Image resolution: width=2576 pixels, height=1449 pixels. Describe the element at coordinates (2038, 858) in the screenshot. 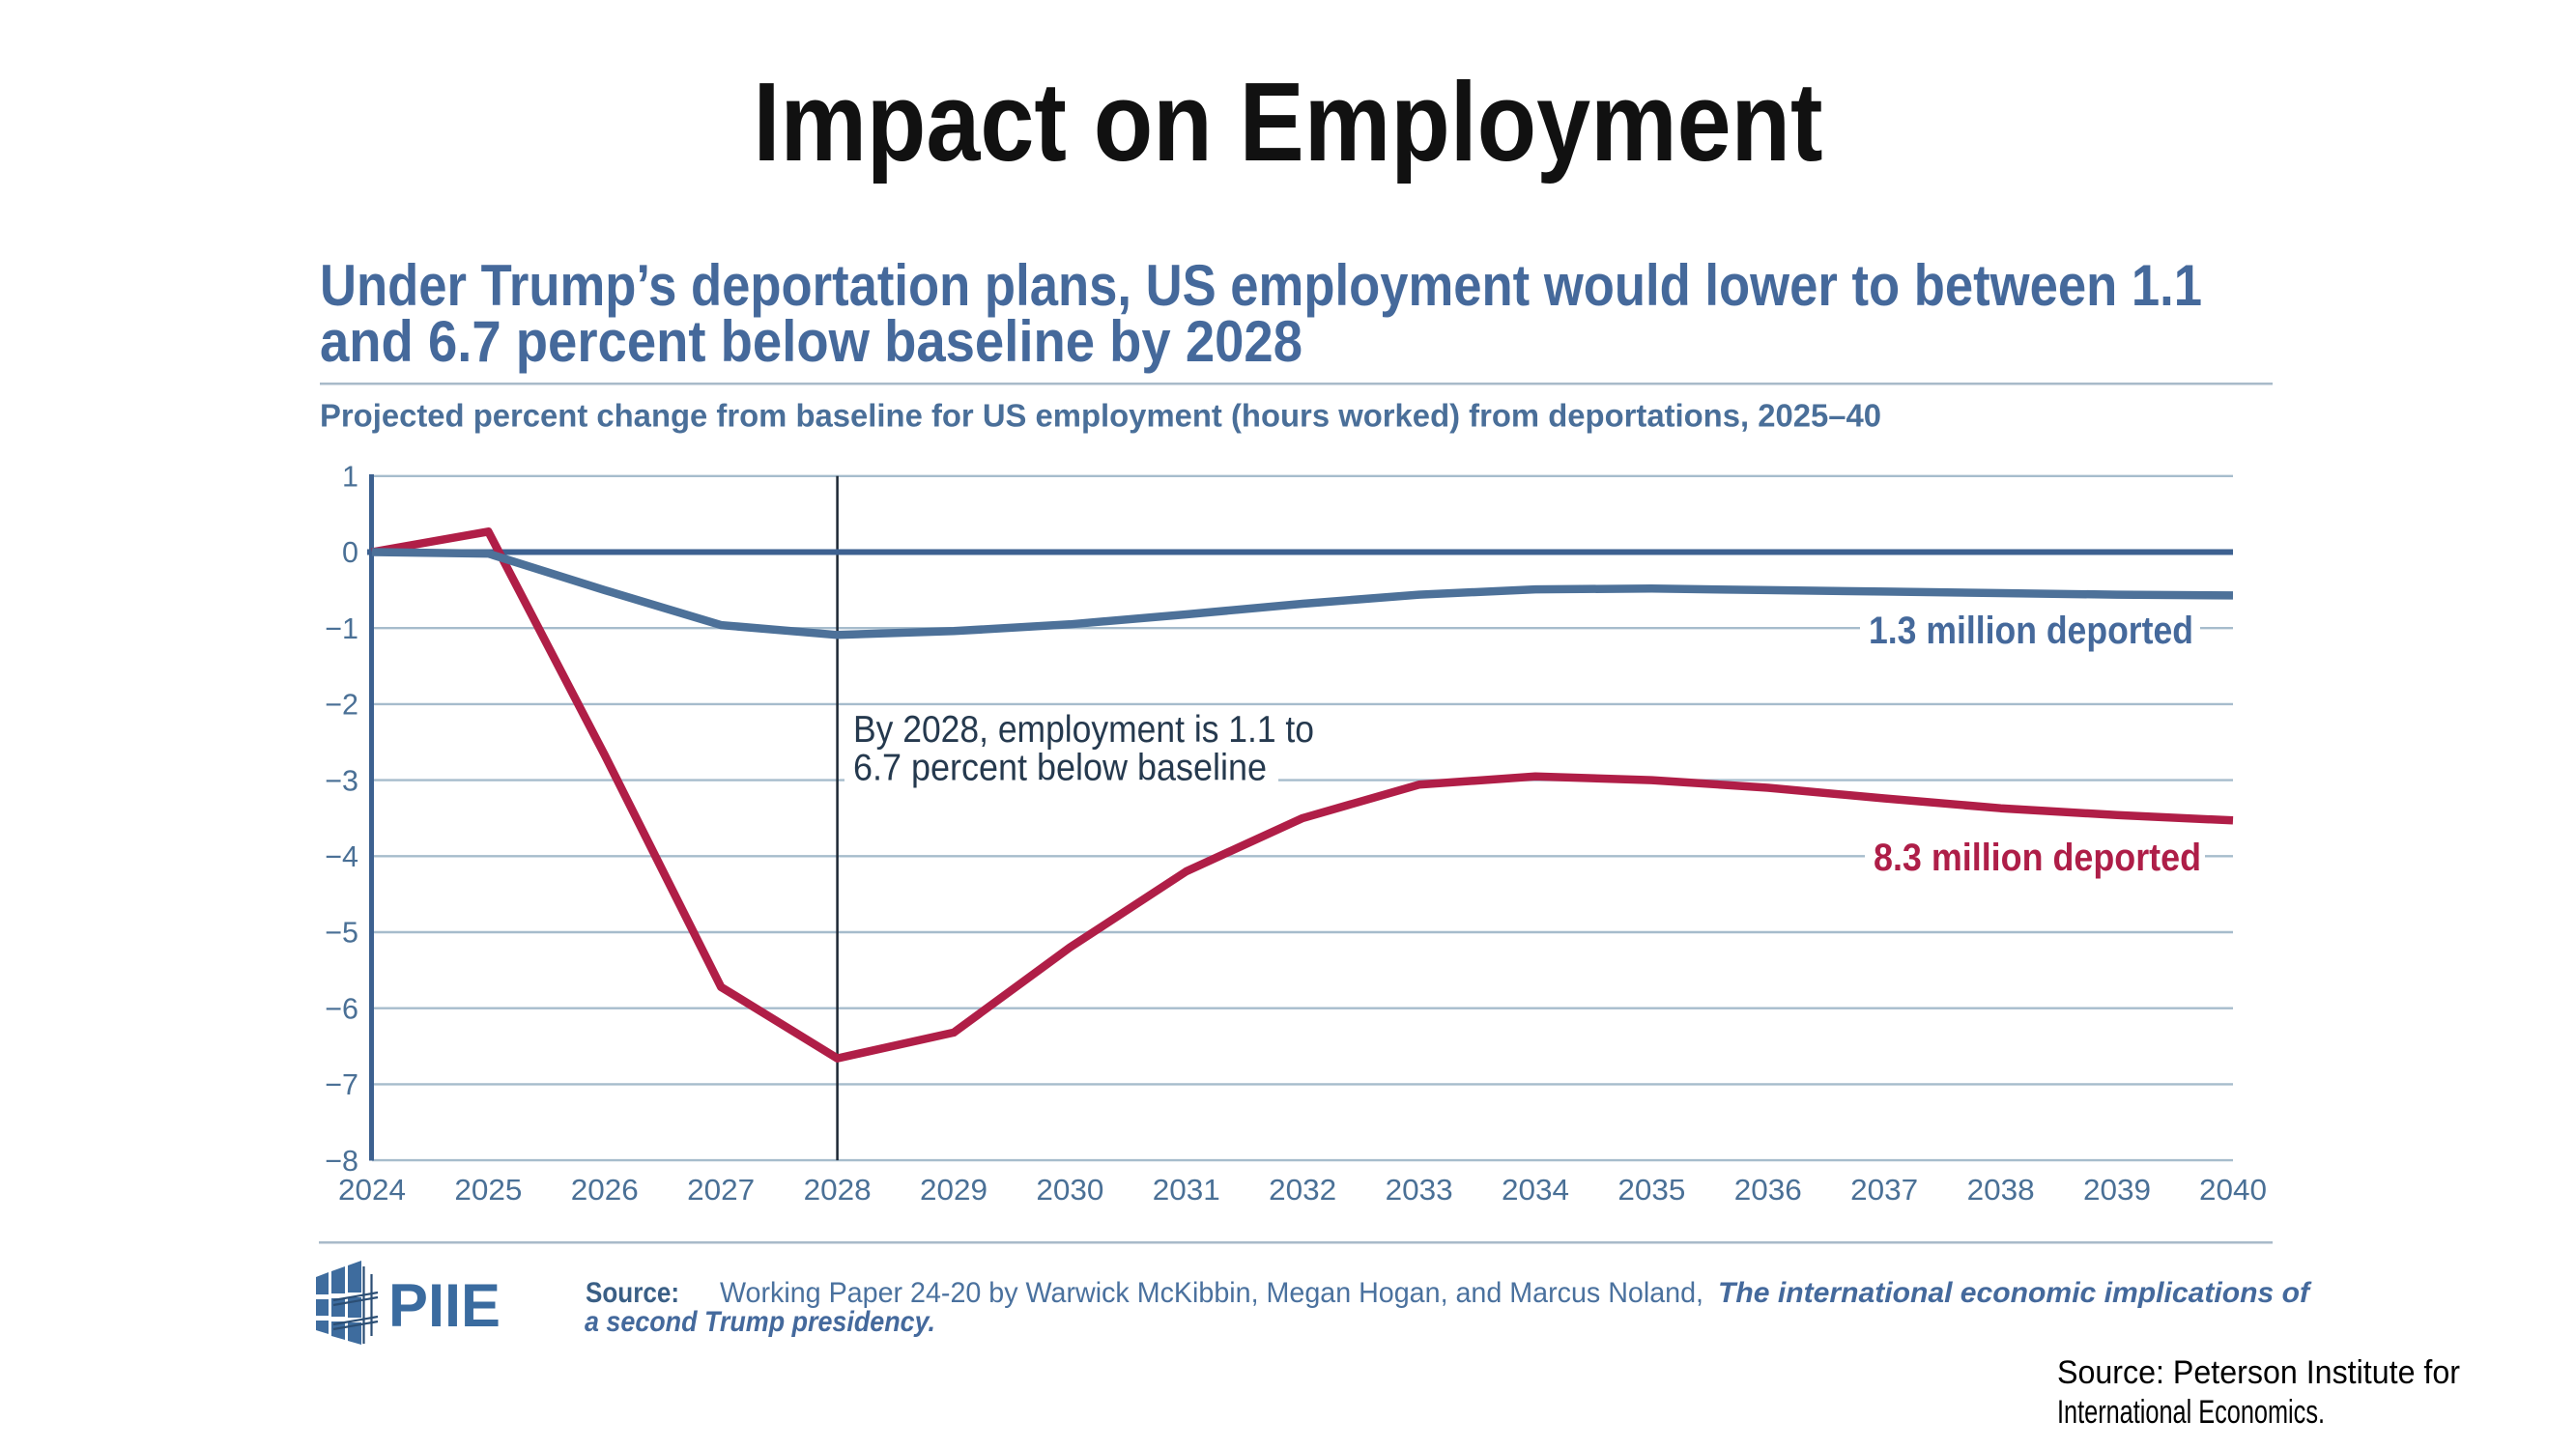

I see `svg-text: 8.3 million deported` at that location.